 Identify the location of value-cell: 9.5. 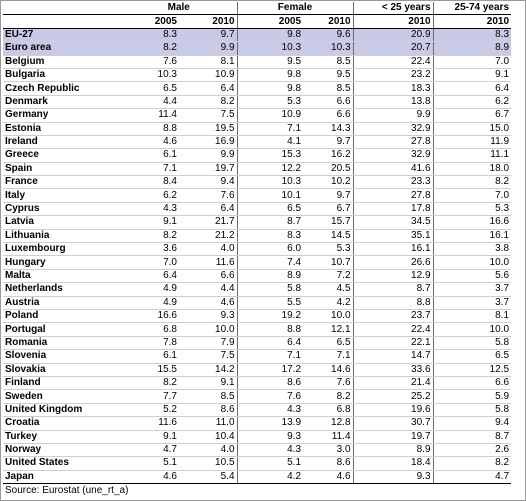
(328, 75).